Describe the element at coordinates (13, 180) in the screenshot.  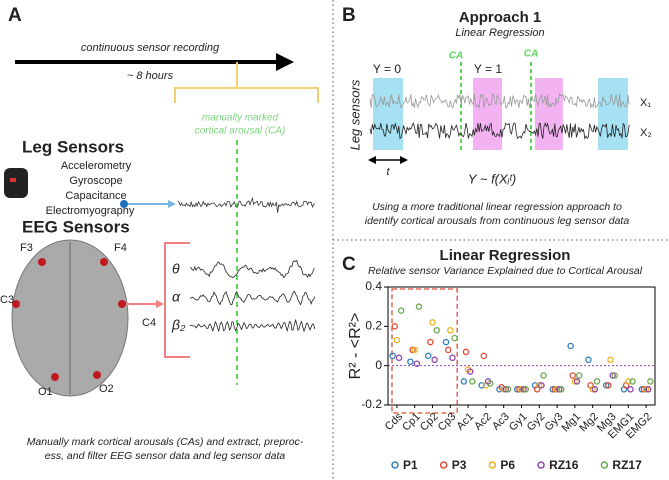
I see `sensor-light` at that location.